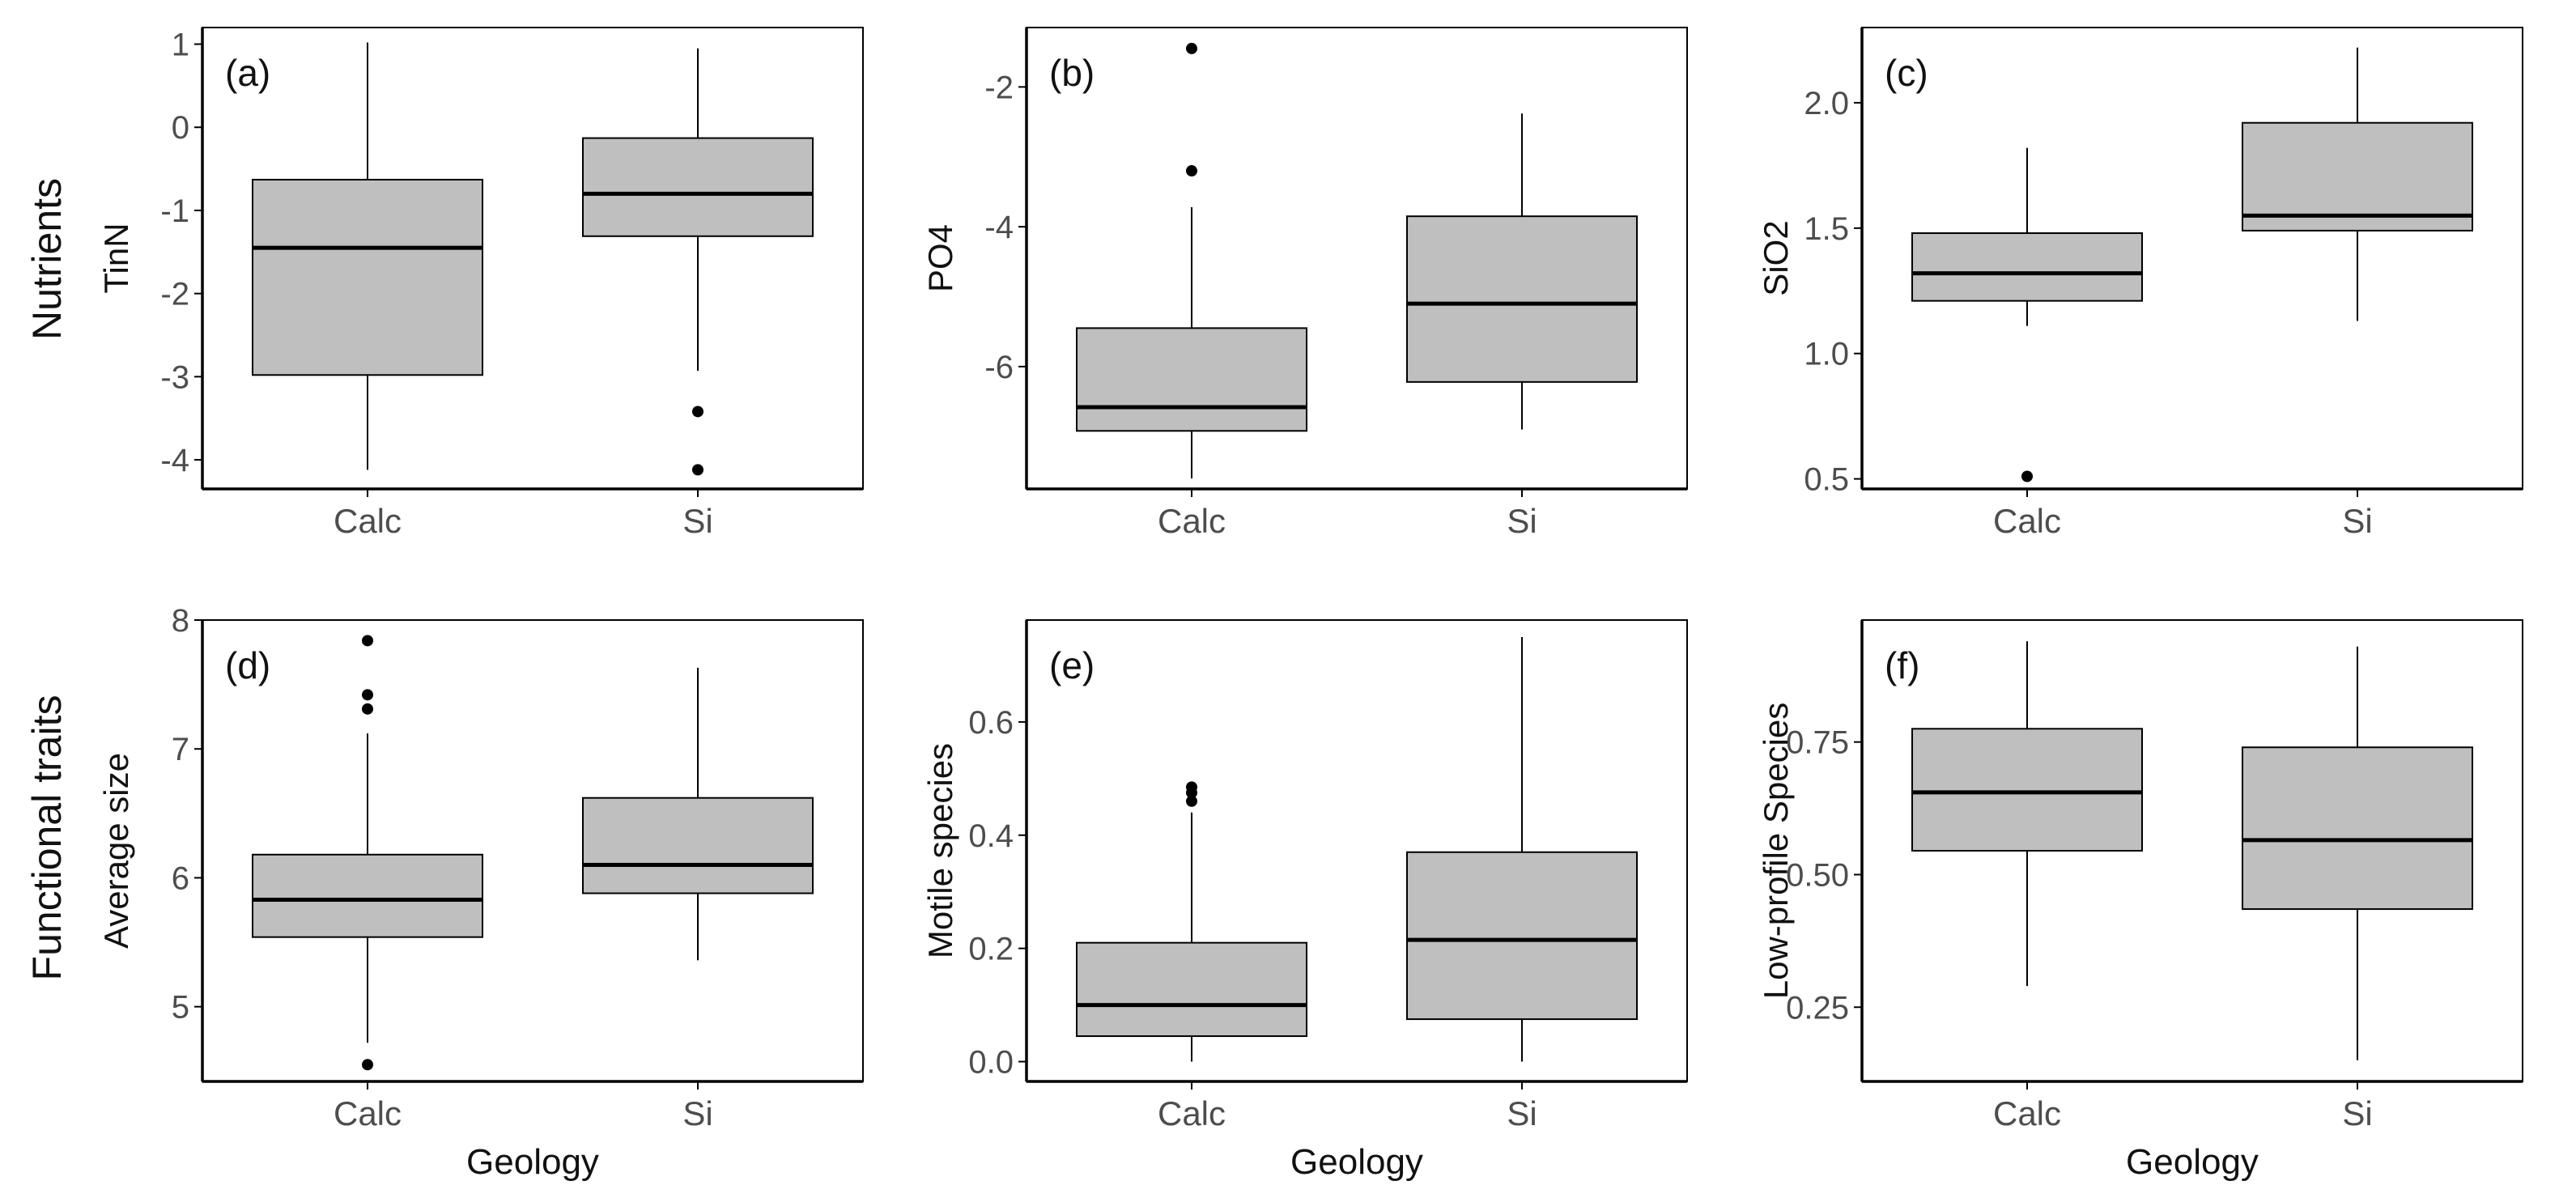 The height and width of the screenshot is (1198, 2576). What do you see at coordinates (697, 521) in the screenshot?
I see `panel-1-xtick-label-si: Si` at bounding box center [697, 521].